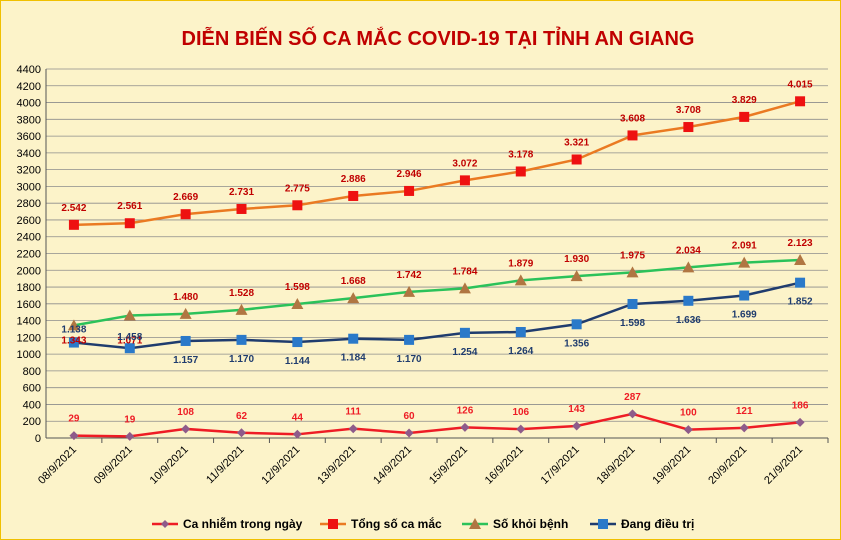  Describe the element at coordinates (396, 523) in the screenshot. I see `legend-label: Tổng số ca mắc` at that location.